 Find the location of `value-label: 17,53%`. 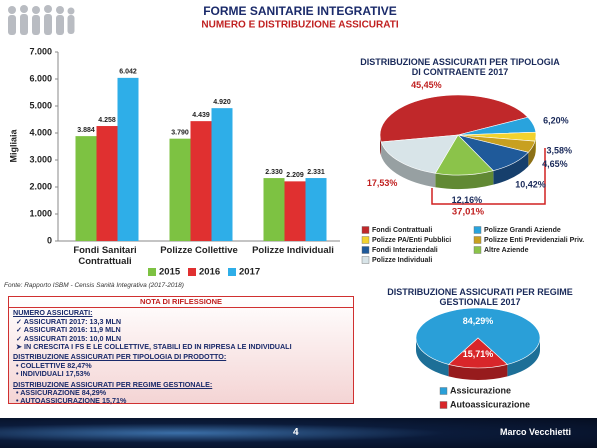

value-label: 17,53% is located at coordinates (382, 183).